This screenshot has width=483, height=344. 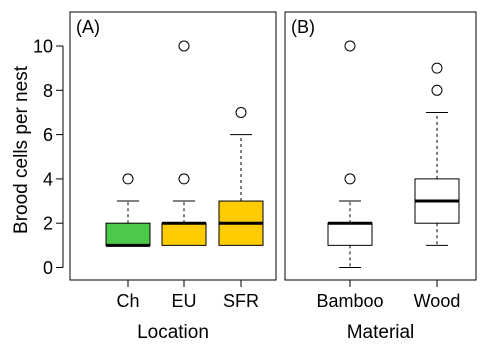 What do you see at coordinates (350, 154) in the screenshot?
I see `box-bamboo` at bounding box center [350, 154].